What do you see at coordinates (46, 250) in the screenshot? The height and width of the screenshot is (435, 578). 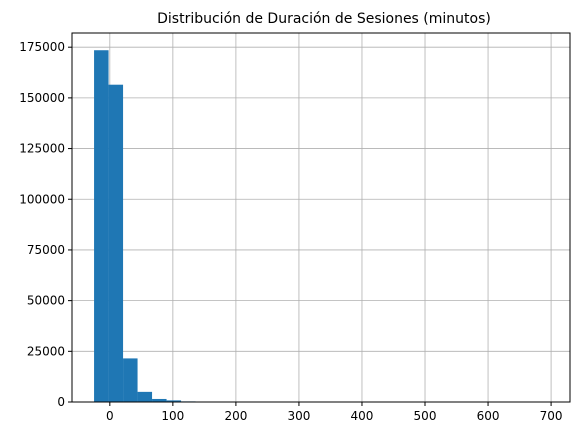 I see `y-tick-label: 75000` at bounding box center [46, 250].